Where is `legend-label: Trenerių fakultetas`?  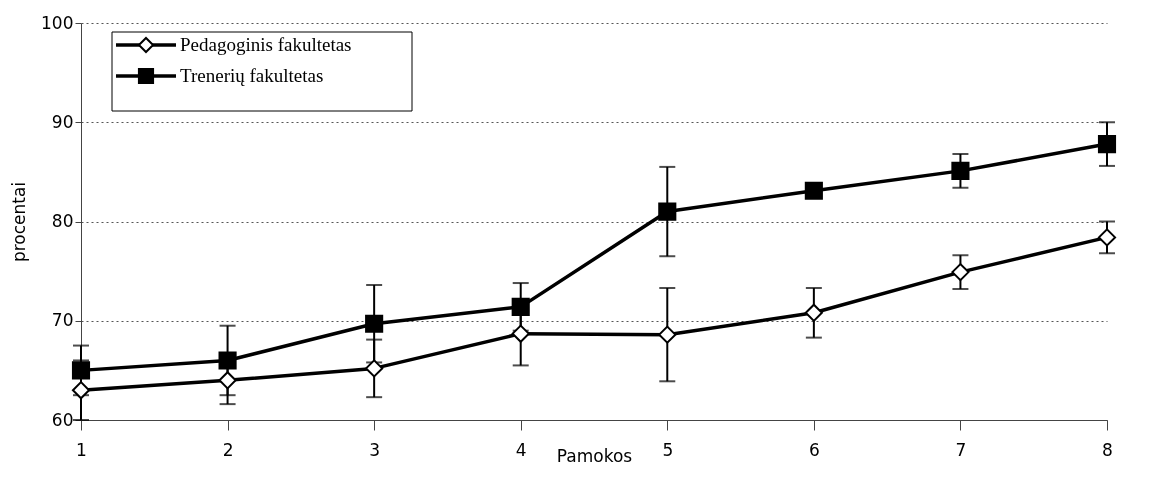
legend-label: Trenerių fakultetas is located at coordinates (252, 75).